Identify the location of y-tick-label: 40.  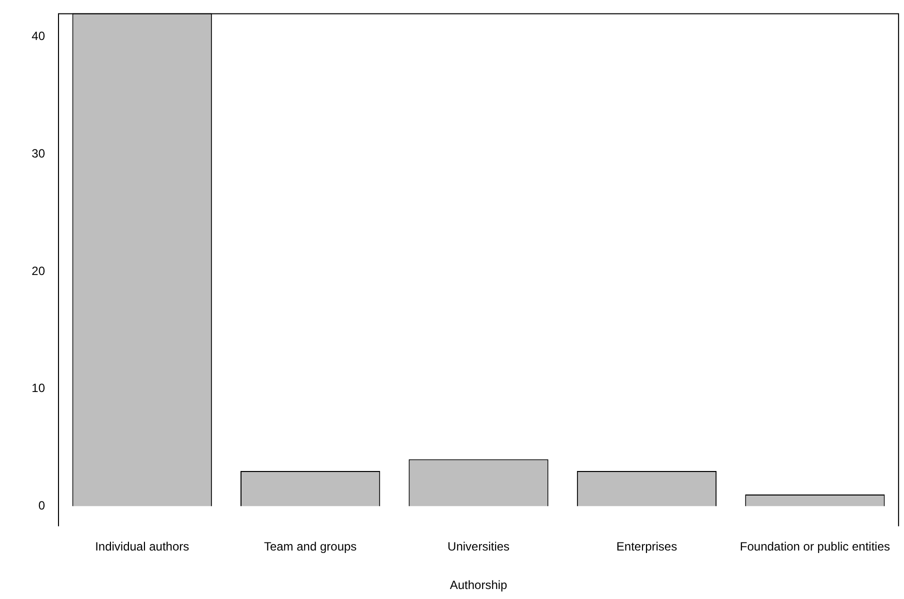
(39, 35).